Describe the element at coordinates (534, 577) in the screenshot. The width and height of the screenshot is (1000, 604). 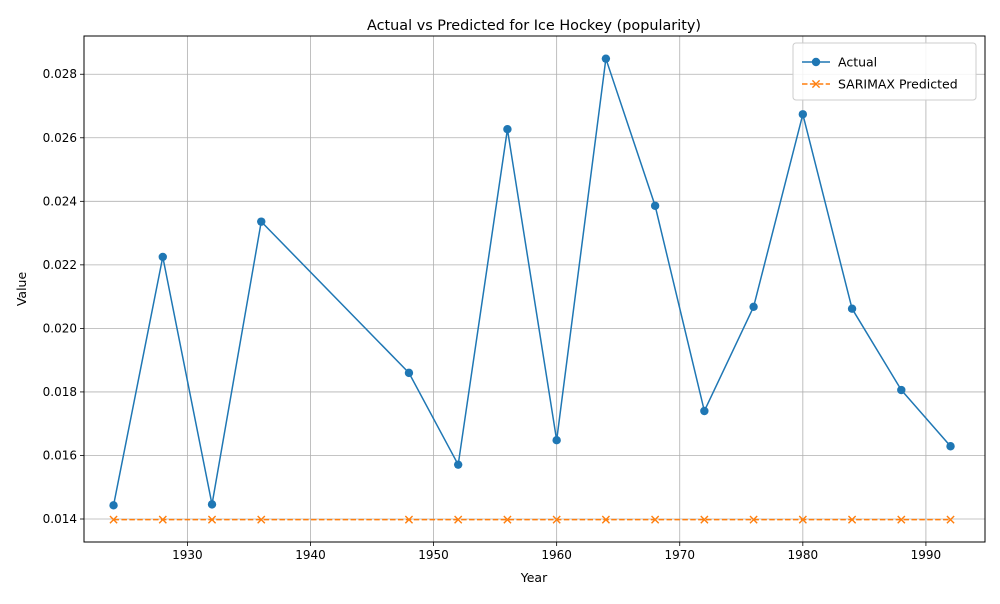
I see `x-axis-label: Year` at that location.